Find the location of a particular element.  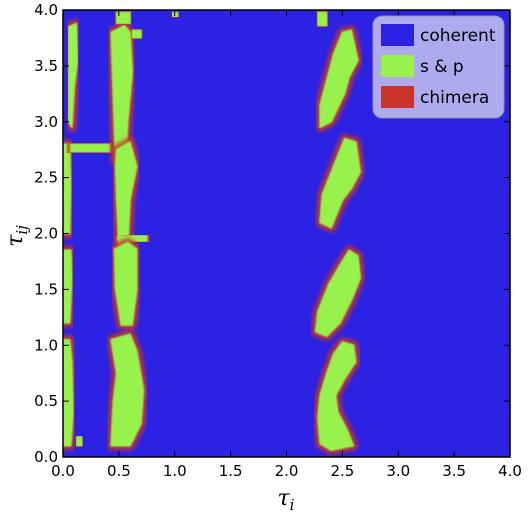

y-axis-label-subscript: ij is located at coordinates (22, 230).